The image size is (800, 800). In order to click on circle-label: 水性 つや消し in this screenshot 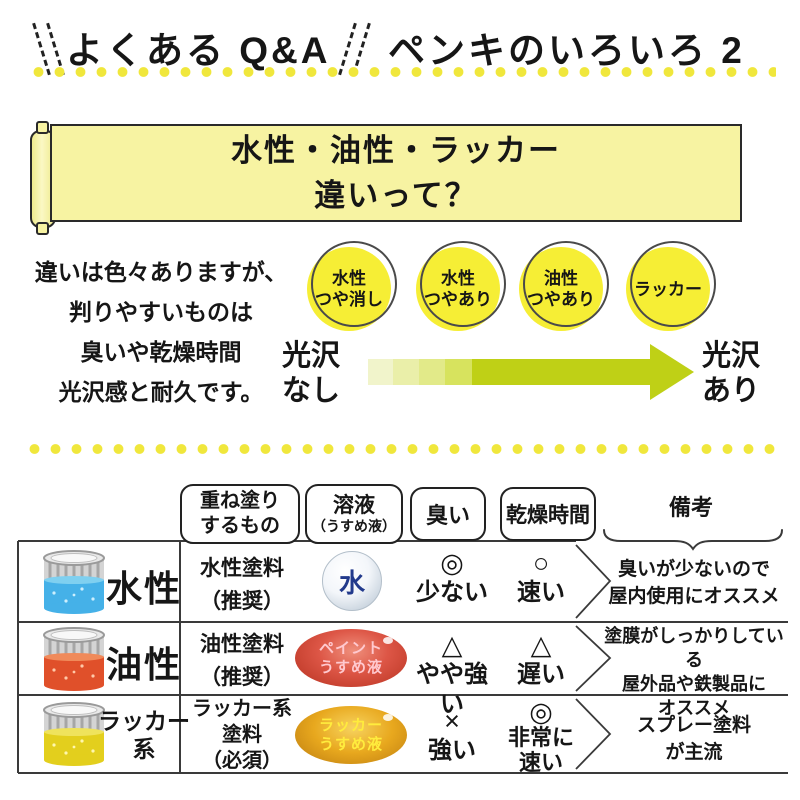, I will do `click(349, 289)`.